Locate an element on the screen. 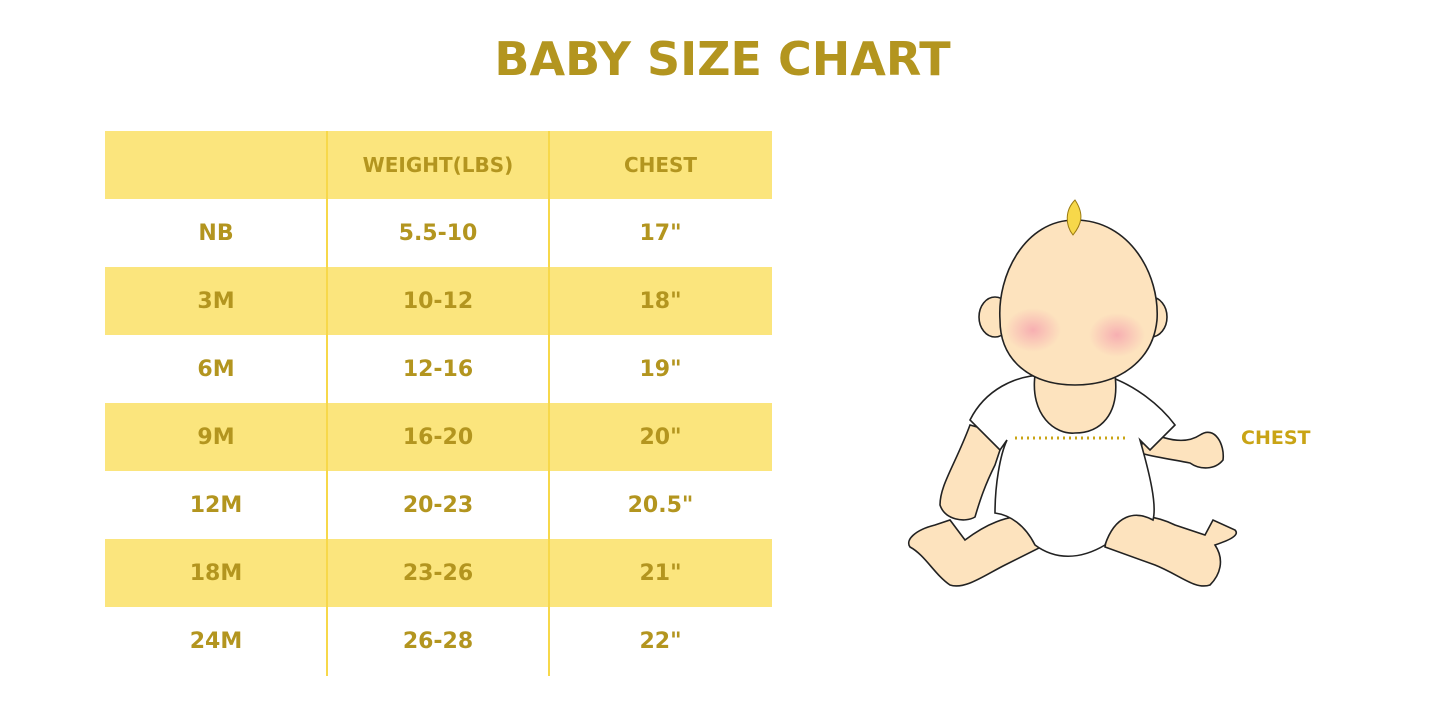  weight-cell: 23-26 is located at coordinates (438, 573).